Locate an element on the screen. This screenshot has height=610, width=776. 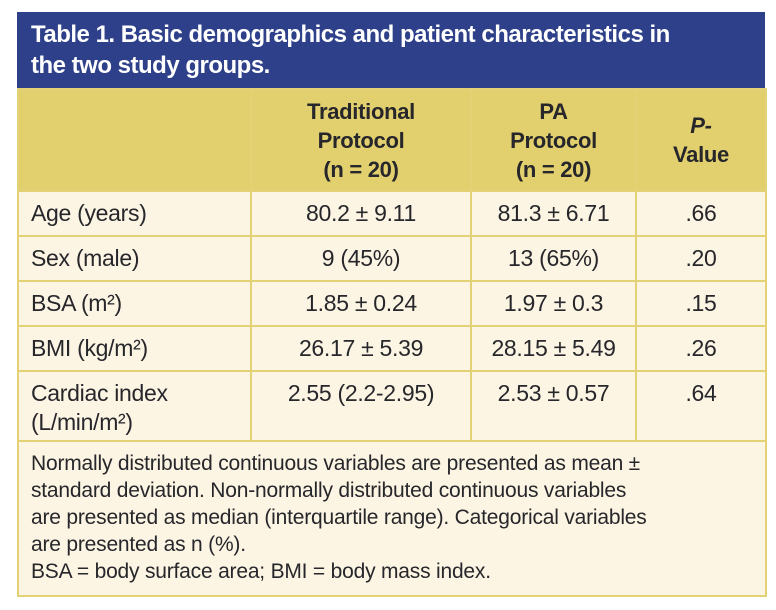
p-value-italic-part: P- is located at coordinates (701, 125).